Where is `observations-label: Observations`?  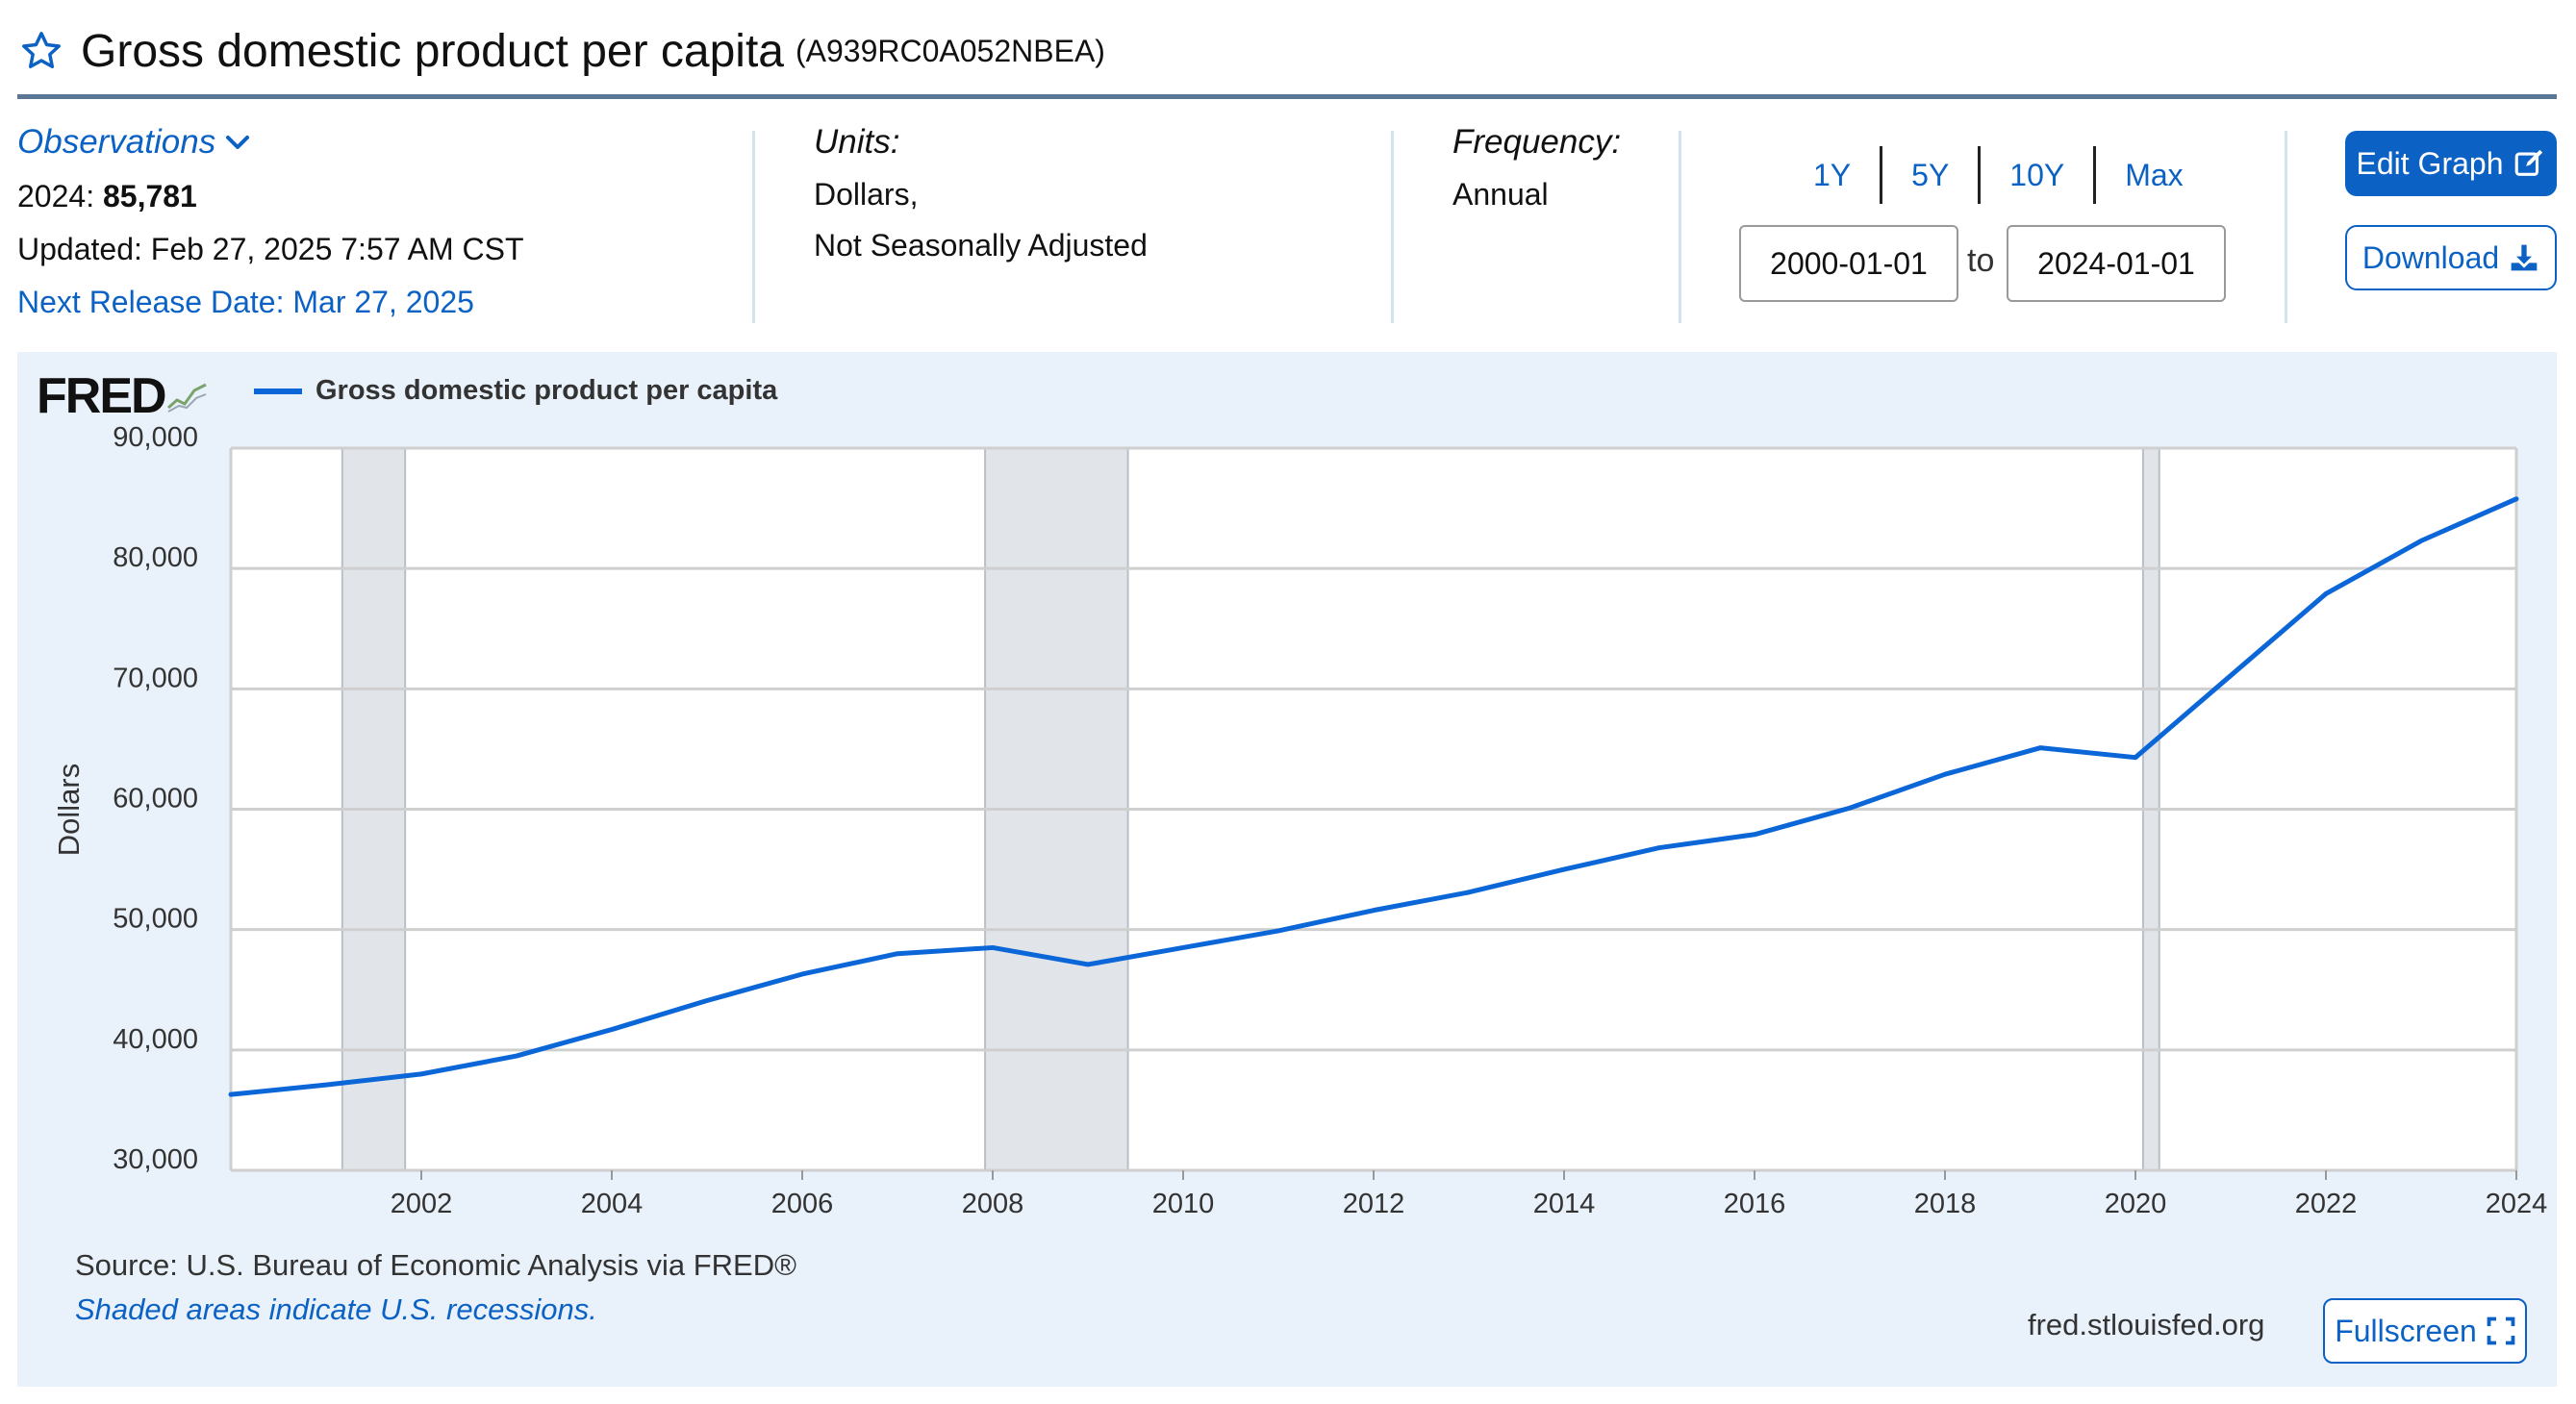
observations-label: Observations is located at coordinates (117, 142).